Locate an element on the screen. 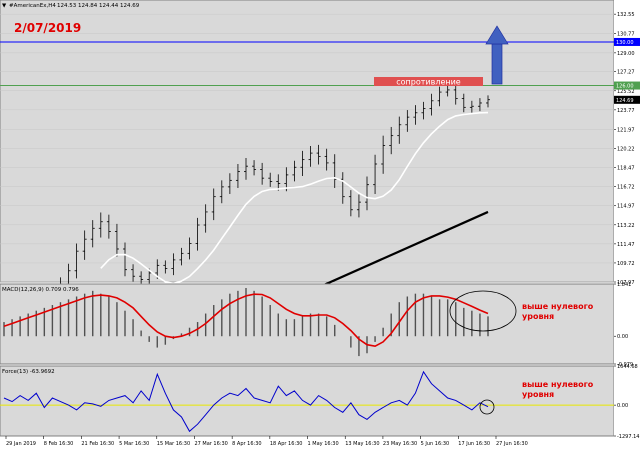 The height and width of the screenshot is (454, 640). force-note-line2: уровня is located at coordinates (538, 394).